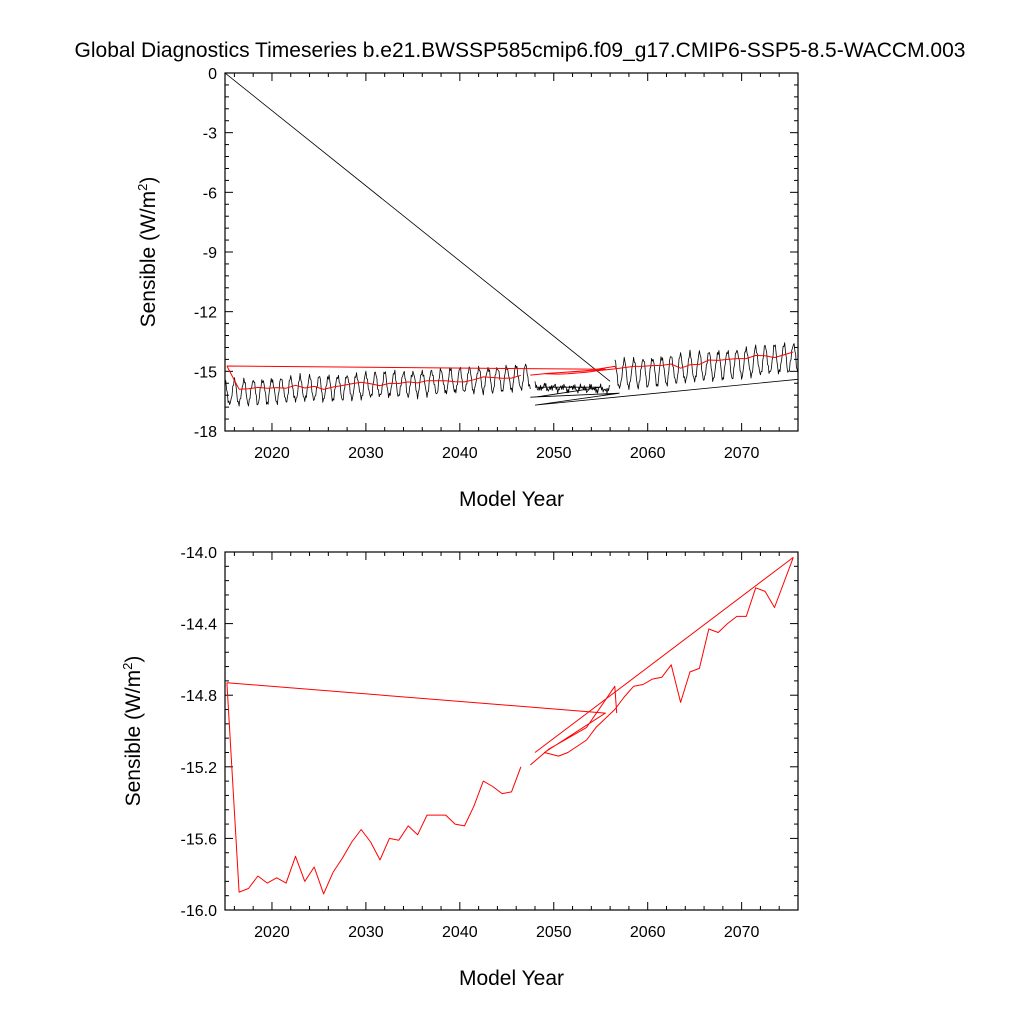  I want to click on chart0.series-line-1, so click(510, 370).